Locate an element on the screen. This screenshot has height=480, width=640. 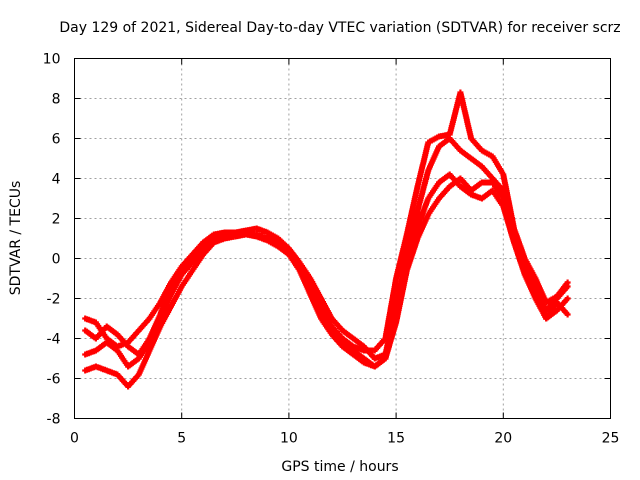
y-tick-label: 6 is located at coordinates (56, 140).